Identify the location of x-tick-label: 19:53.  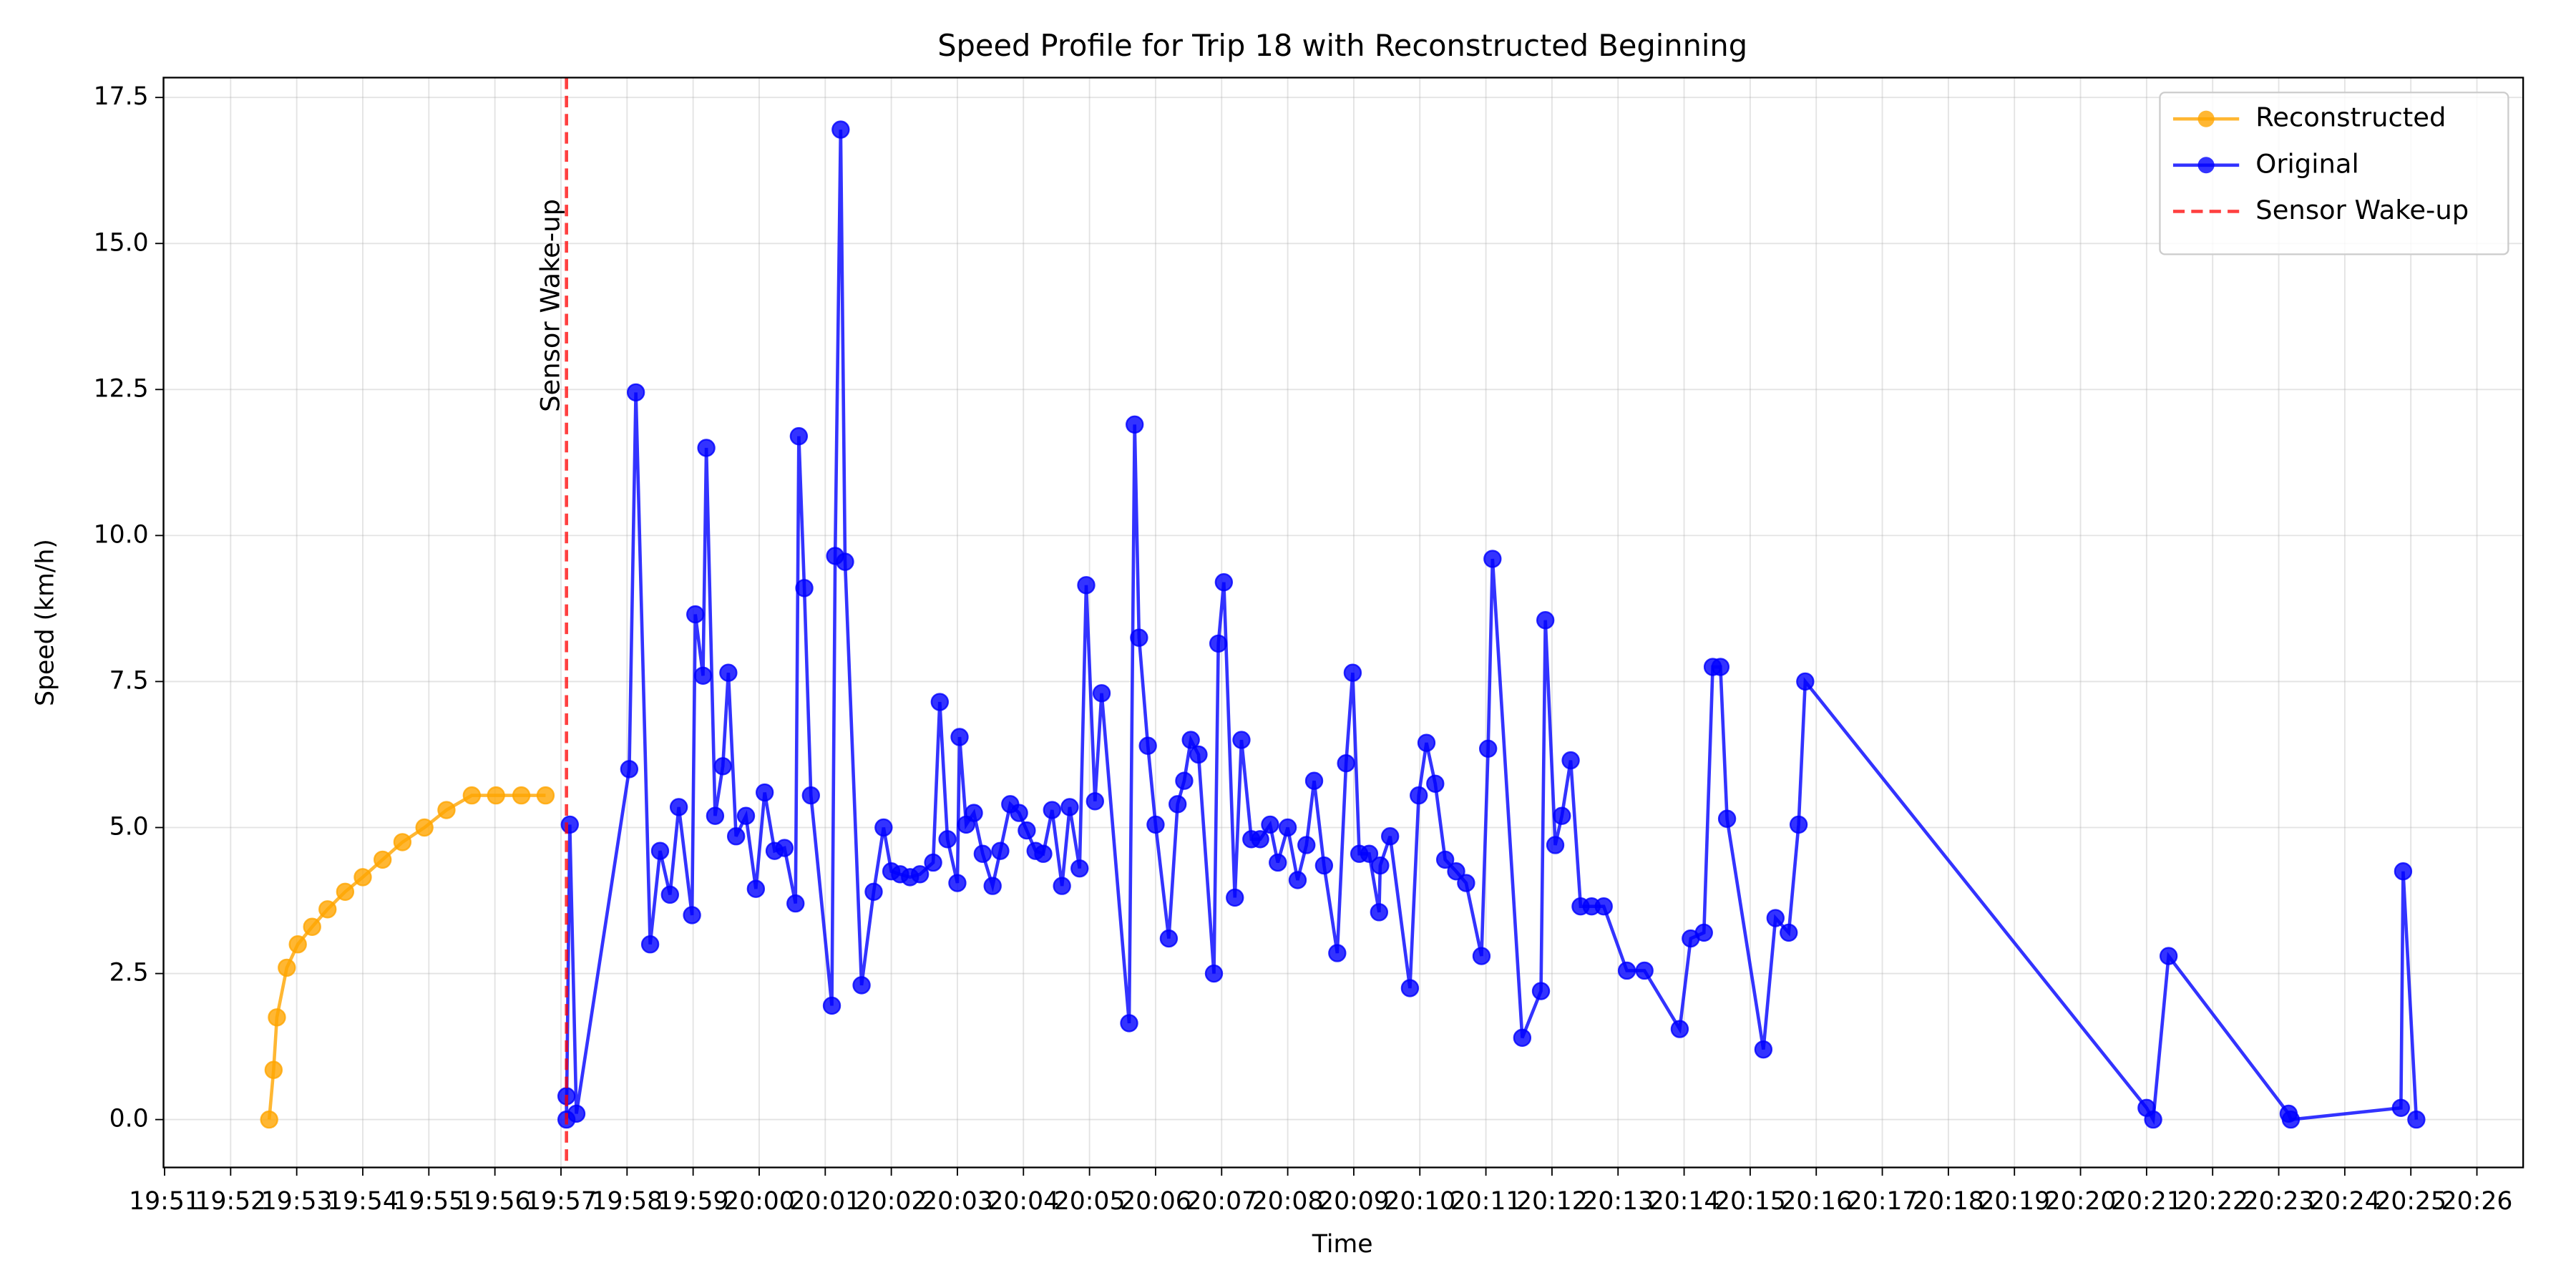
(297, 1201).